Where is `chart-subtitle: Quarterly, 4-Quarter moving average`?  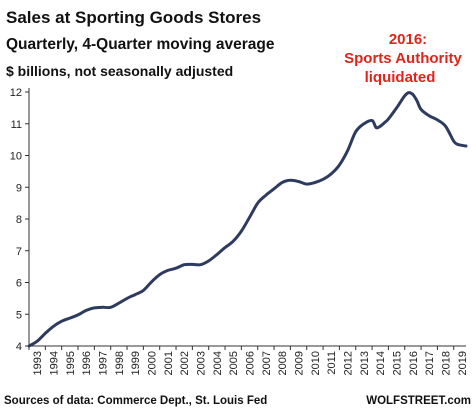 chart-subtitle: Quarterly, 4-Quarter moving average is located at coordinates (140, 44).